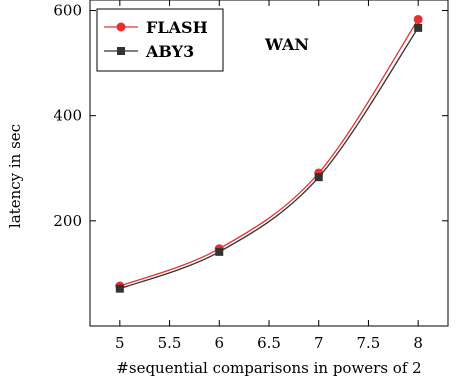 Image resolution: width=472 pixels, height=384 pixels. What do you see at coordinates (67, 11) in the screenshot?
I see `y-tick-label: 600` at bounding box center [67, 11].